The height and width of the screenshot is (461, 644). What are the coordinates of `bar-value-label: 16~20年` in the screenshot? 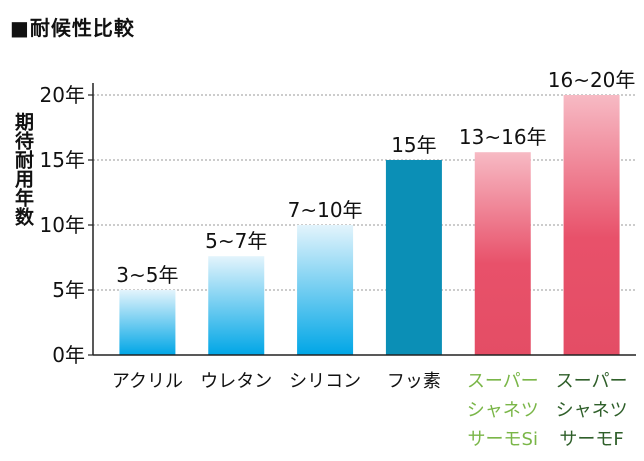 It's located at (592, 80).